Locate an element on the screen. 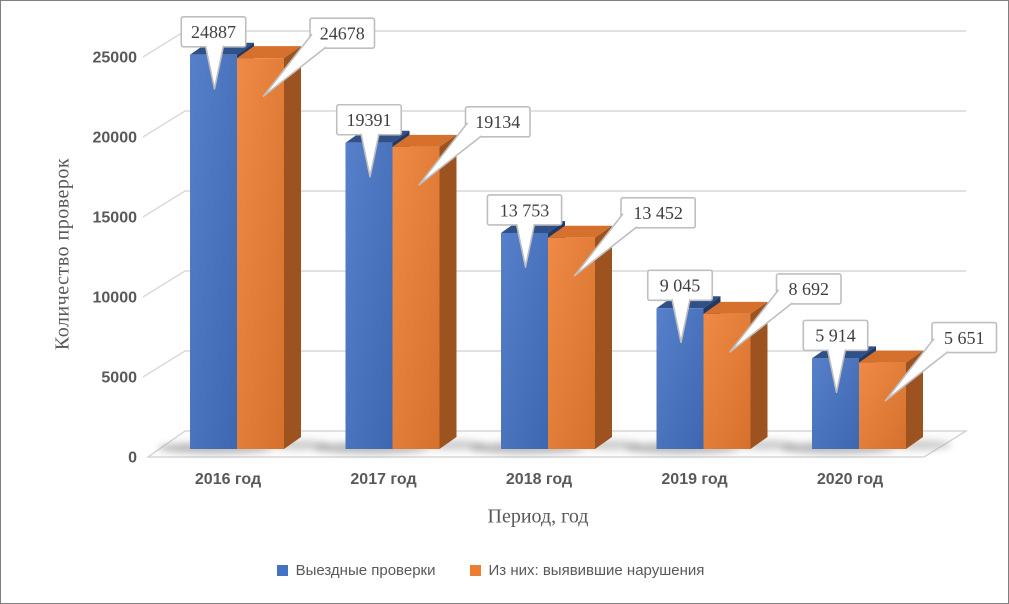 This screenshot has height=604, width=1009. callout-blue-2016: 24887 is located at coordinates (213, 53).